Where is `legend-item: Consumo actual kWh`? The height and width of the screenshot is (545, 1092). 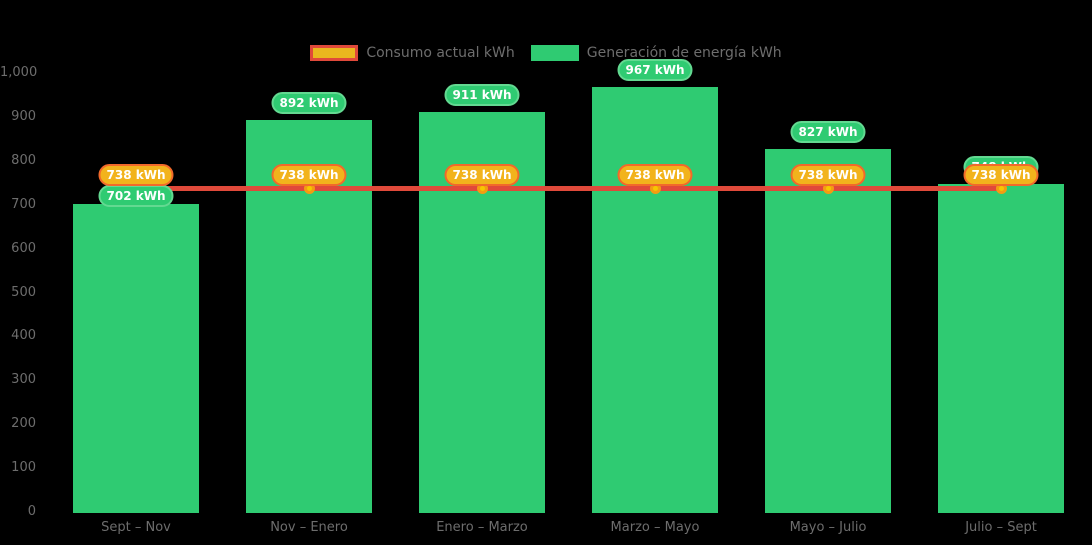 legend-item: Consumo actual kWh is located at coordinates (412, 53).